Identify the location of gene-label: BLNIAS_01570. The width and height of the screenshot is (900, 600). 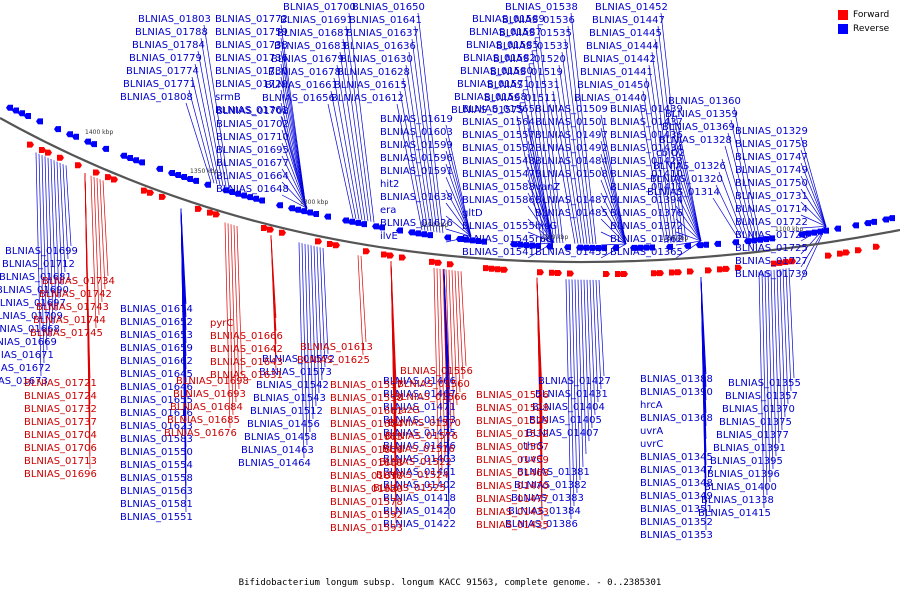
(424, 423).